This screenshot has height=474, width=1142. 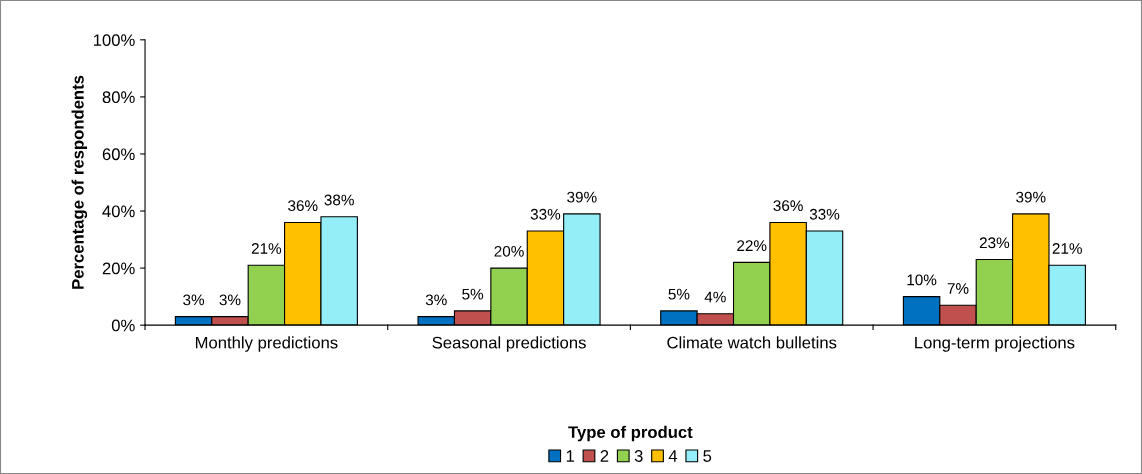 What do you see at coordinates (114, 40) in the screenshot?
I see `y-tick-label: 100%` at bounding box center [114, 40].